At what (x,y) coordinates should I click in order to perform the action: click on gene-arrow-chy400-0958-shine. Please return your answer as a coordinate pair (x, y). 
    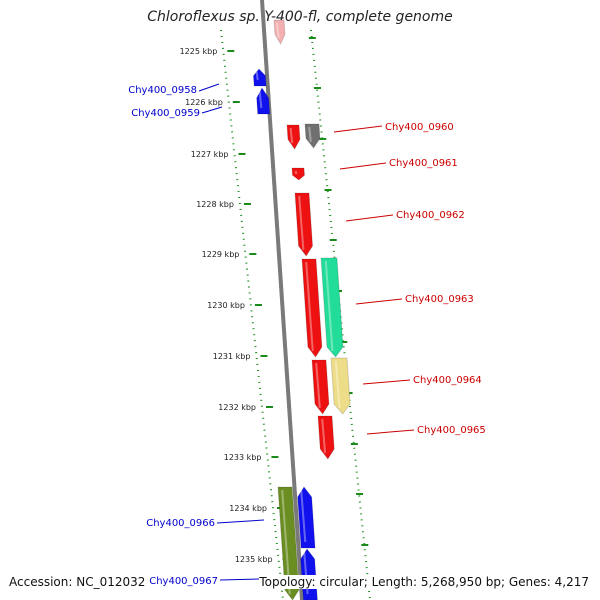
    Looking at the image, I should click on (257, 76).